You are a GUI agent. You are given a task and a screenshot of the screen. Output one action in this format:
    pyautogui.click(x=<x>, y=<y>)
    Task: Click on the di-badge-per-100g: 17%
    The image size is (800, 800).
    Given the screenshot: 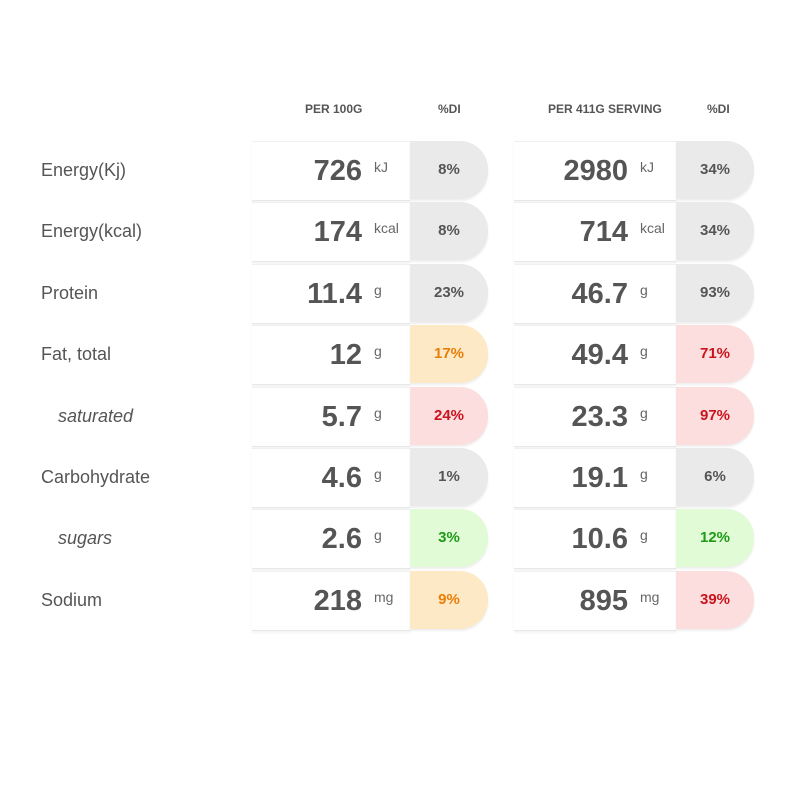 What is the action you would take?
    pyautogui.click(x=449, y=354)
    